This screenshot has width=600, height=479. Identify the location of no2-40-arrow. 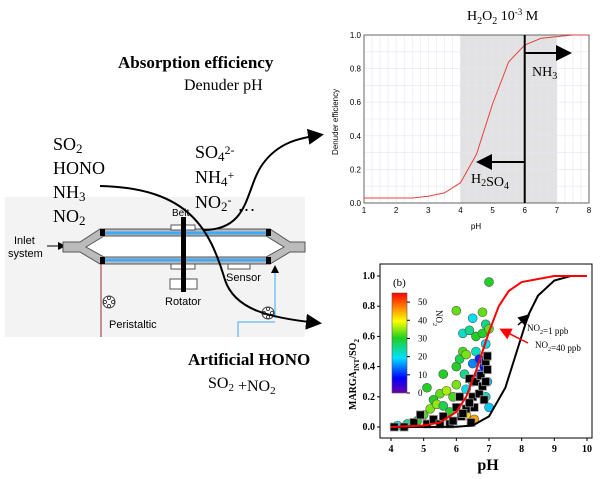
(514, 336).